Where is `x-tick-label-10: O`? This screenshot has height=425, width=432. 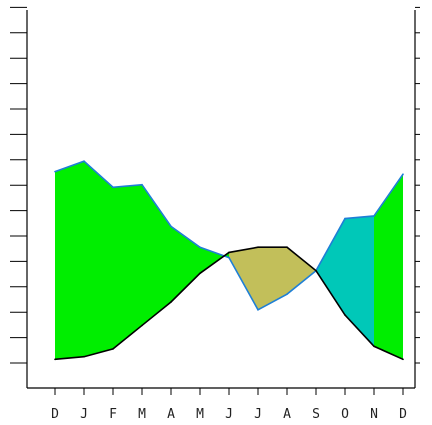 x-tick-label-10: O is located at coordinates (345, 414).